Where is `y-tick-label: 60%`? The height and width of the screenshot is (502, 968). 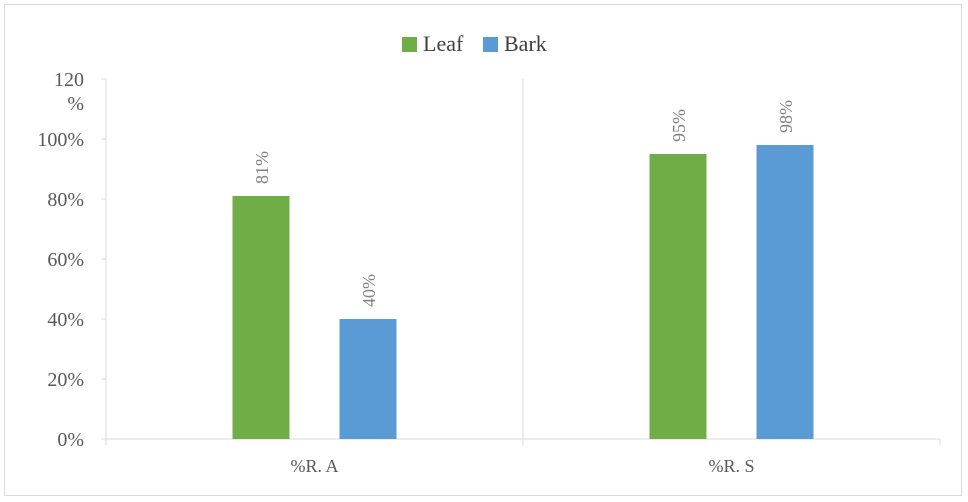 y-tick-label: 60% is located at coordinates (65, 260).